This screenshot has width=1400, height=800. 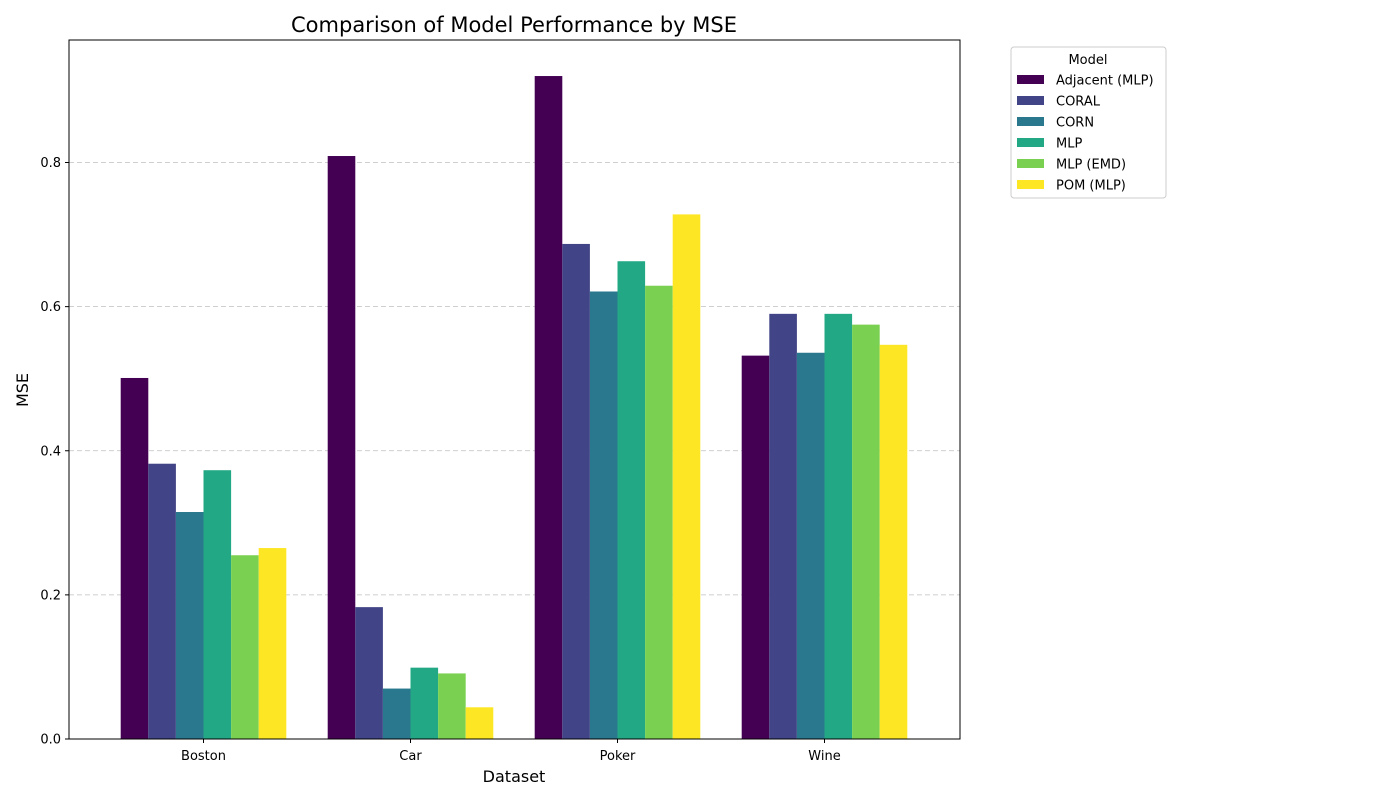 I want to click on legend-label: Adjacent (MLP), so click(x=1105, y=81).